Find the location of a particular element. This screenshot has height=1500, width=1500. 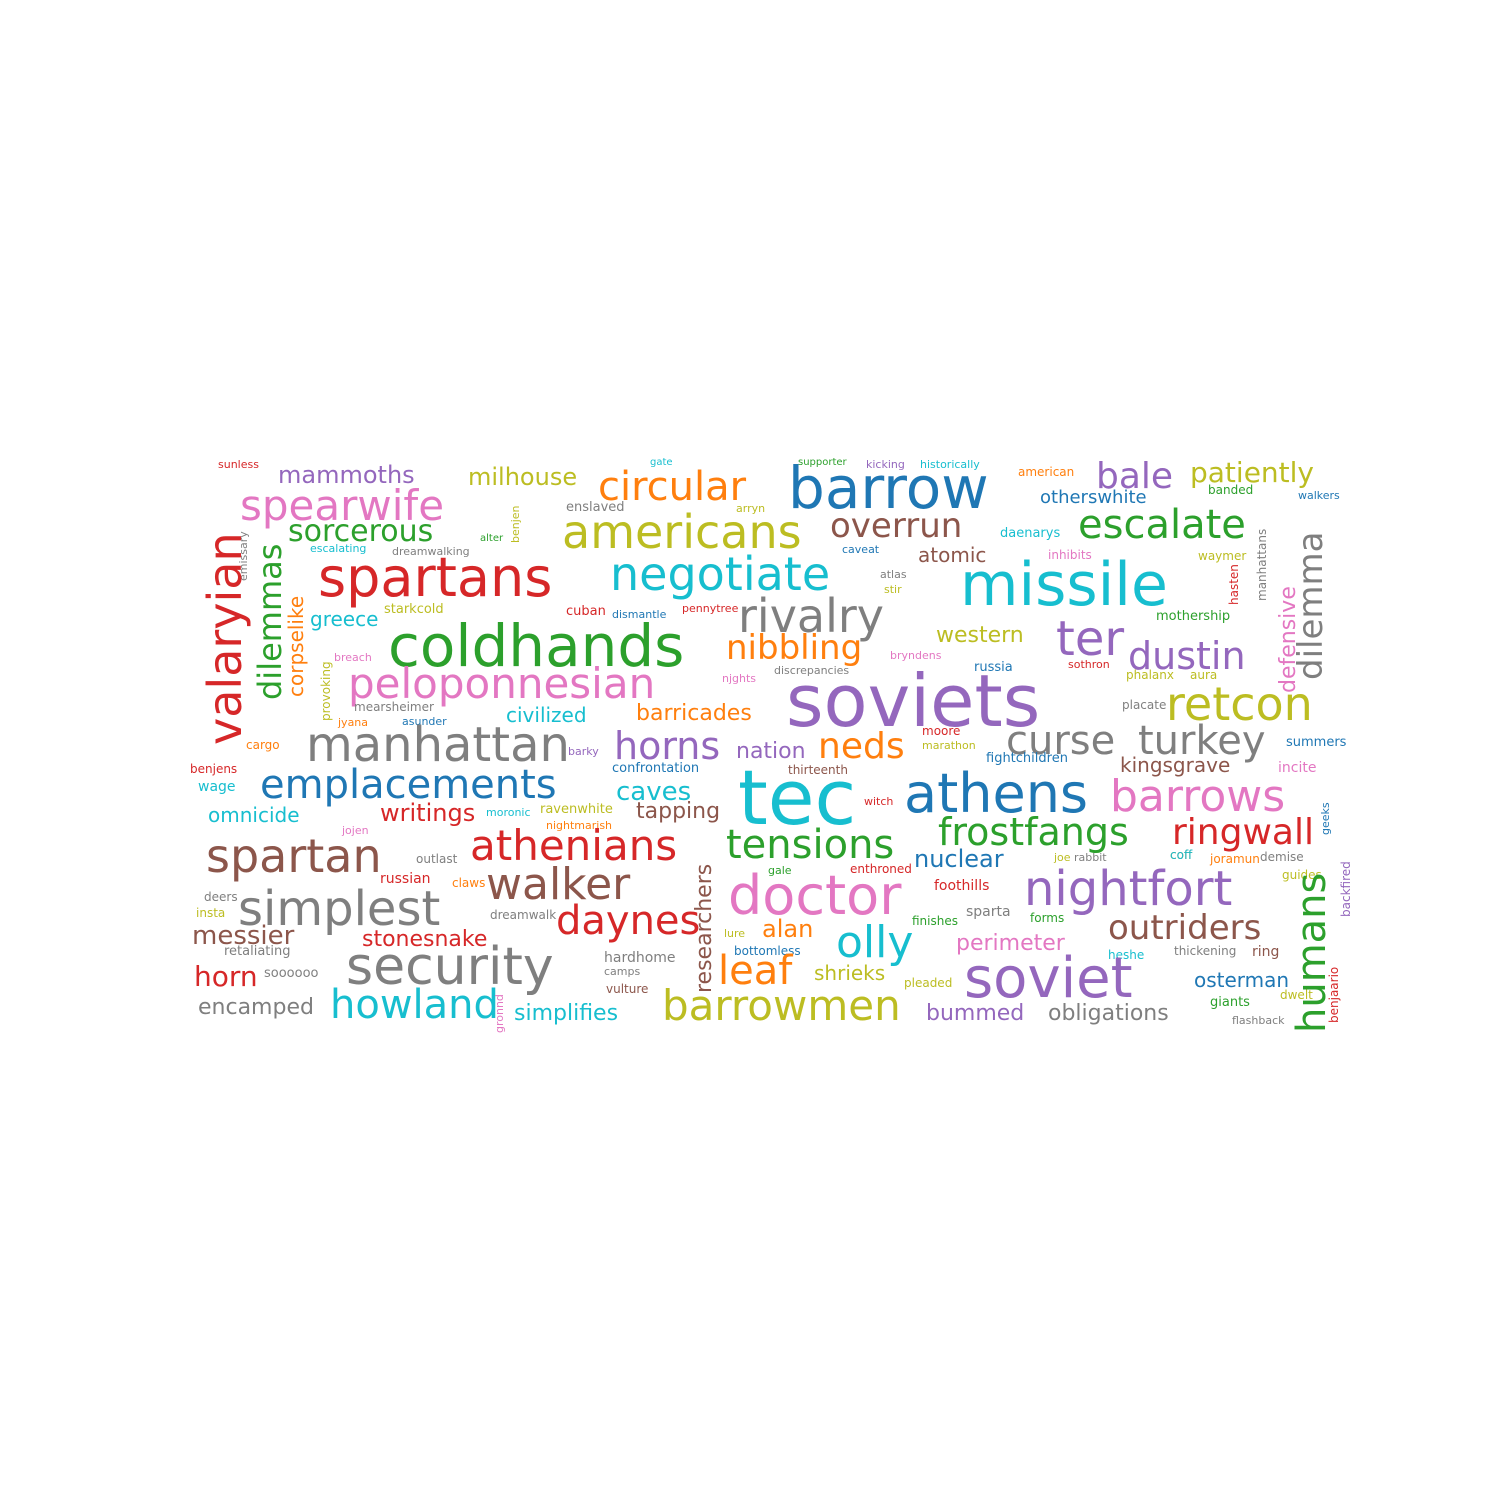

word-dilemmas: dilemmas is located at coordinates (270, 621).